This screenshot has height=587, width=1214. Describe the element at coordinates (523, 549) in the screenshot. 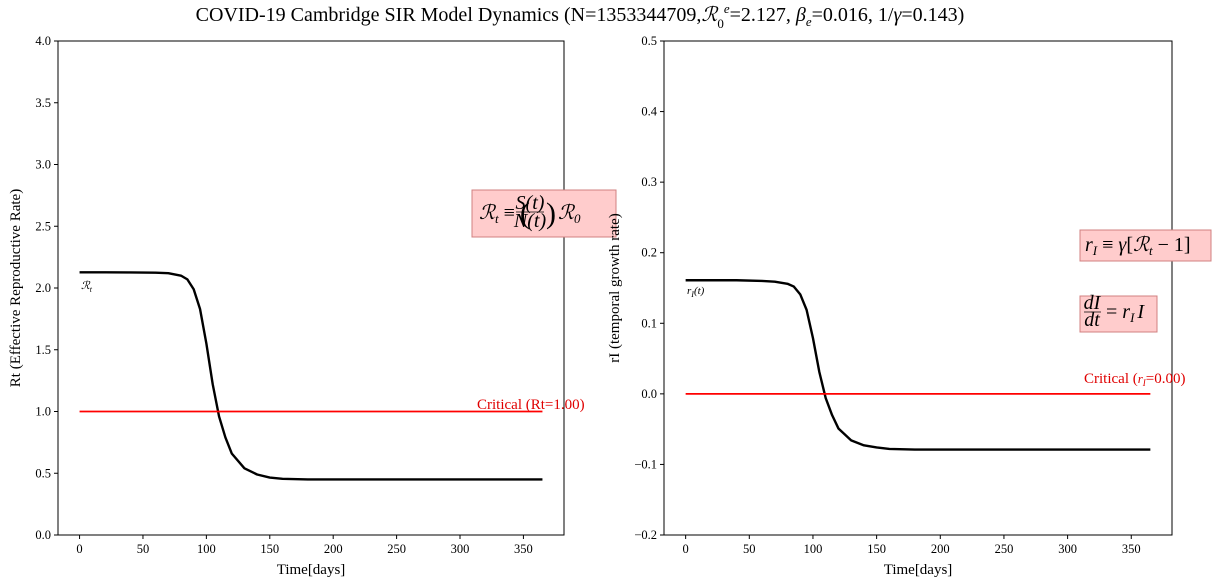

I see `rt-x-tick-label: 350` at that location.